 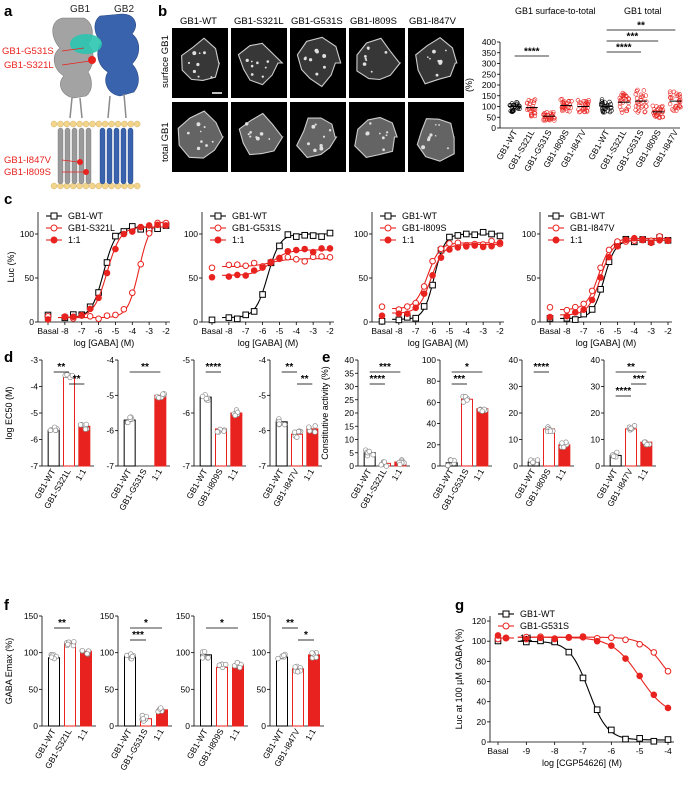 I want to click on b-plot-title-1: GB1 surface-to-total, so click(x=555, y=11).